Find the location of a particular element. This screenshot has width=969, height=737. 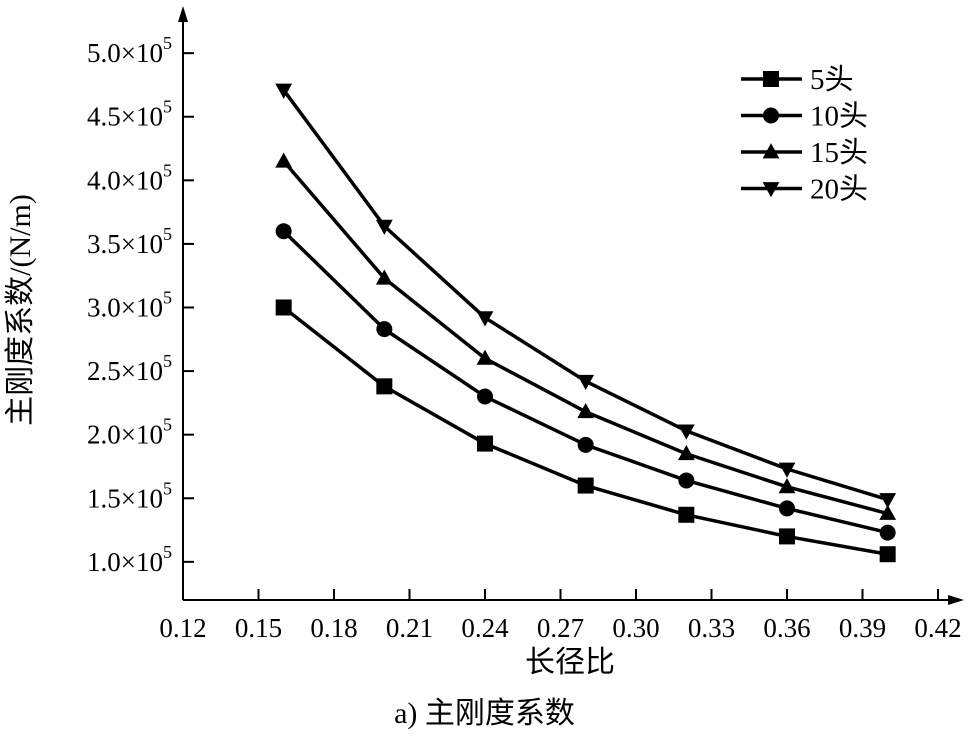

legend-label: 15头 is located at coordinates (839, 153).